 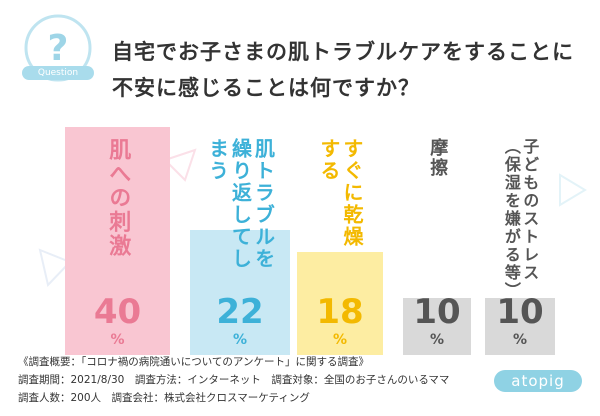 What do you see at coordinates (343, 70) in the screenshot?
I see `chart-title: 自宅でお子さまの肌トラブルケアをすることに不安に感じることは何ですか？` at bounding box center [343, 70].